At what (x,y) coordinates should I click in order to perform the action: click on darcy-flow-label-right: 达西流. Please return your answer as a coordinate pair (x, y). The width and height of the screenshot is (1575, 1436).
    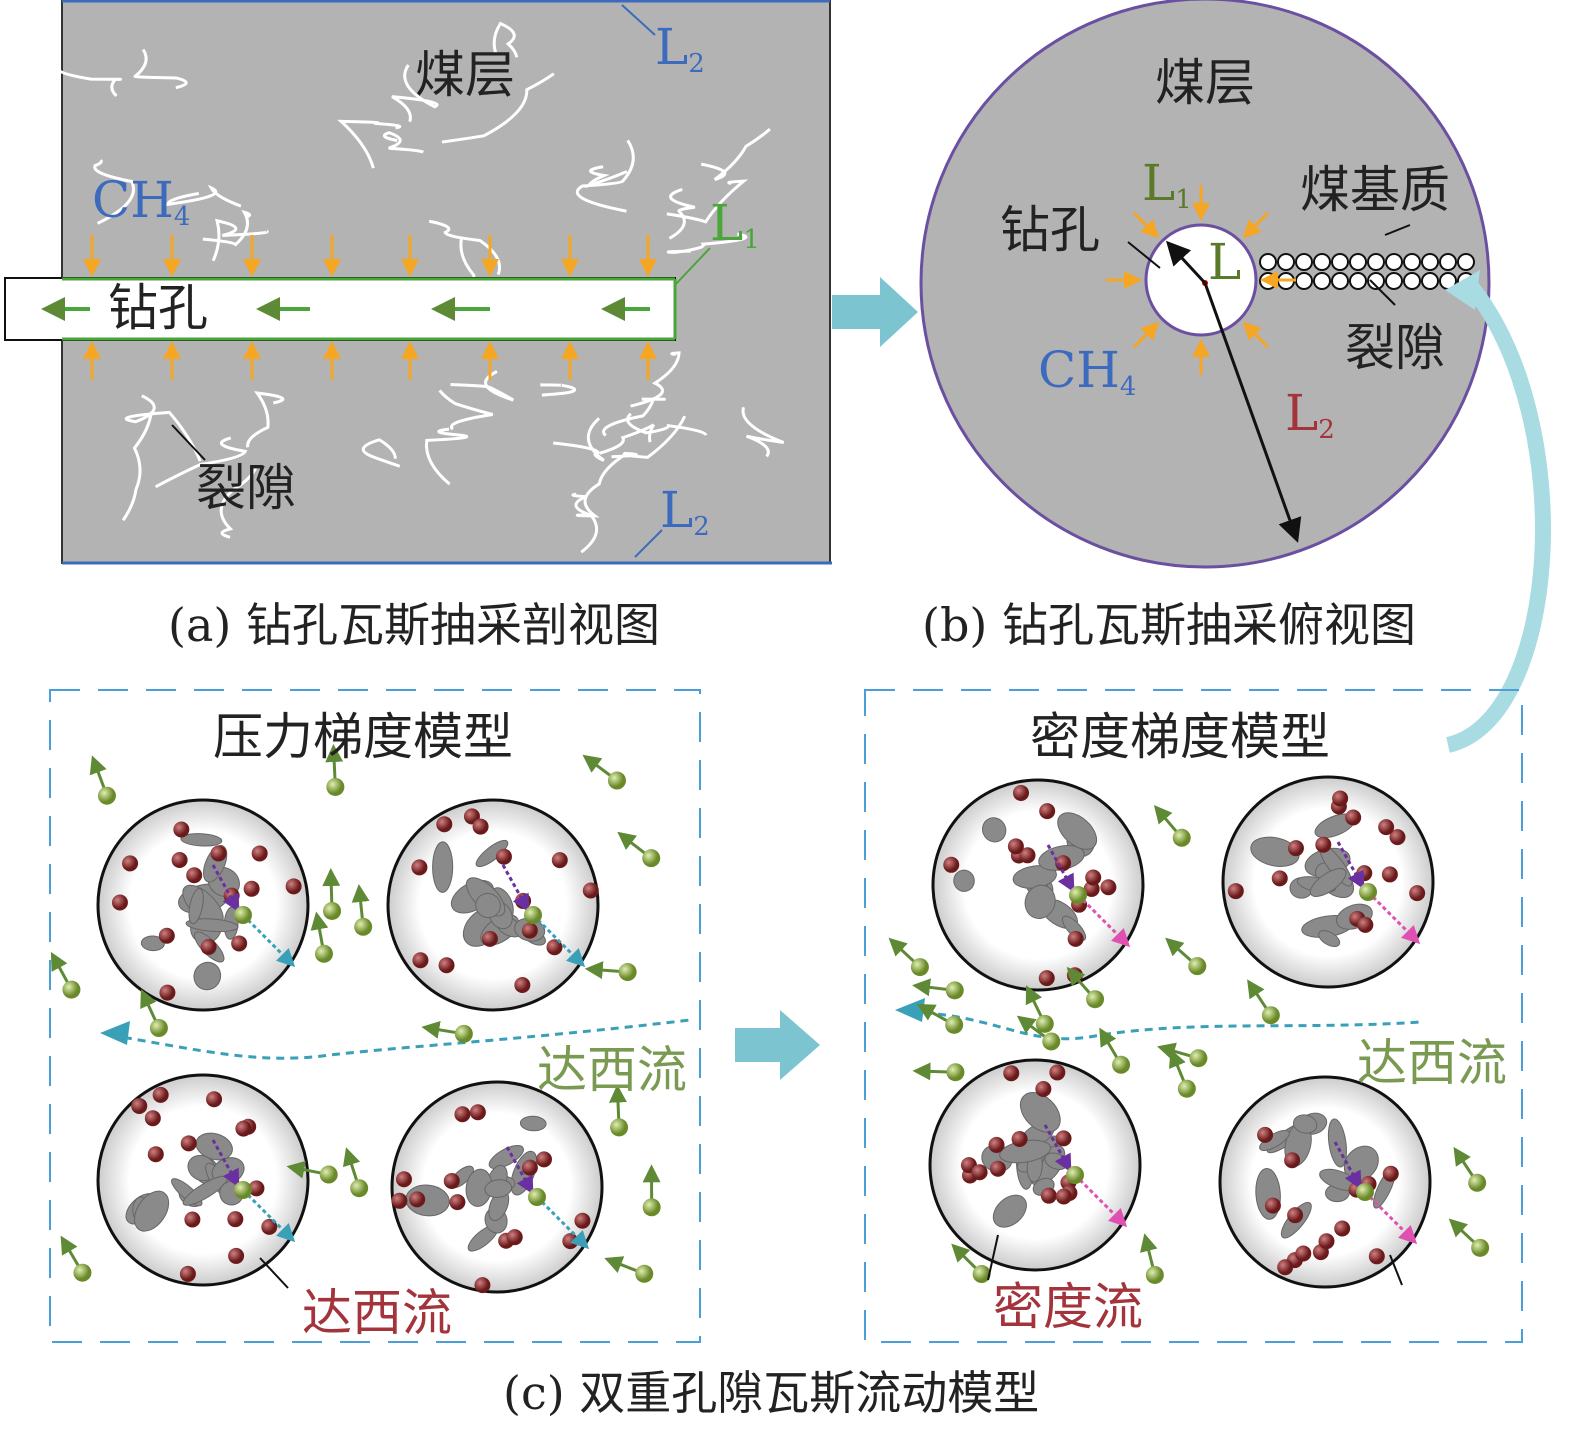
    Looking at the image, I should click on (1432, 1063).